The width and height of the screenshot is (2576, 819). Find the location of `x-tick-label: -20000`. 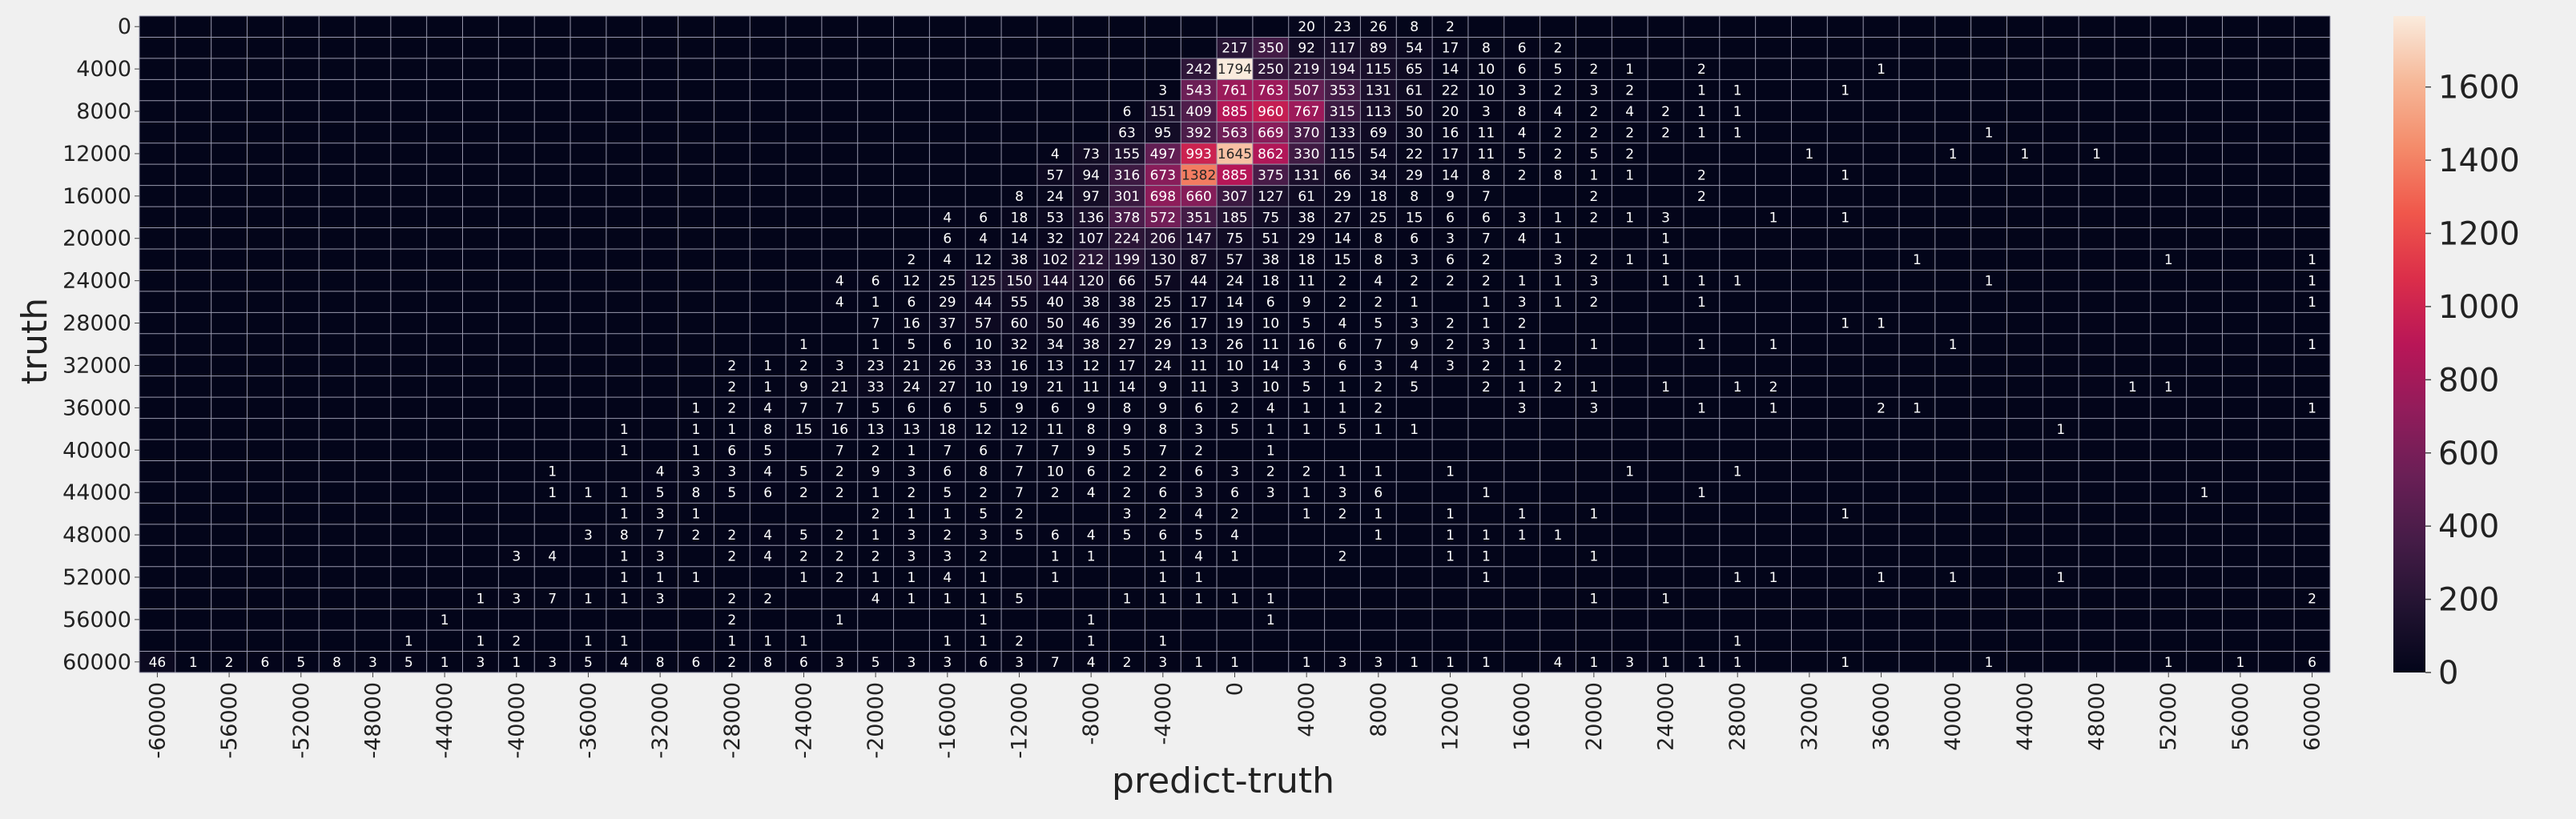

x-tick-label: -20000 is located at coordinates (875, 720).